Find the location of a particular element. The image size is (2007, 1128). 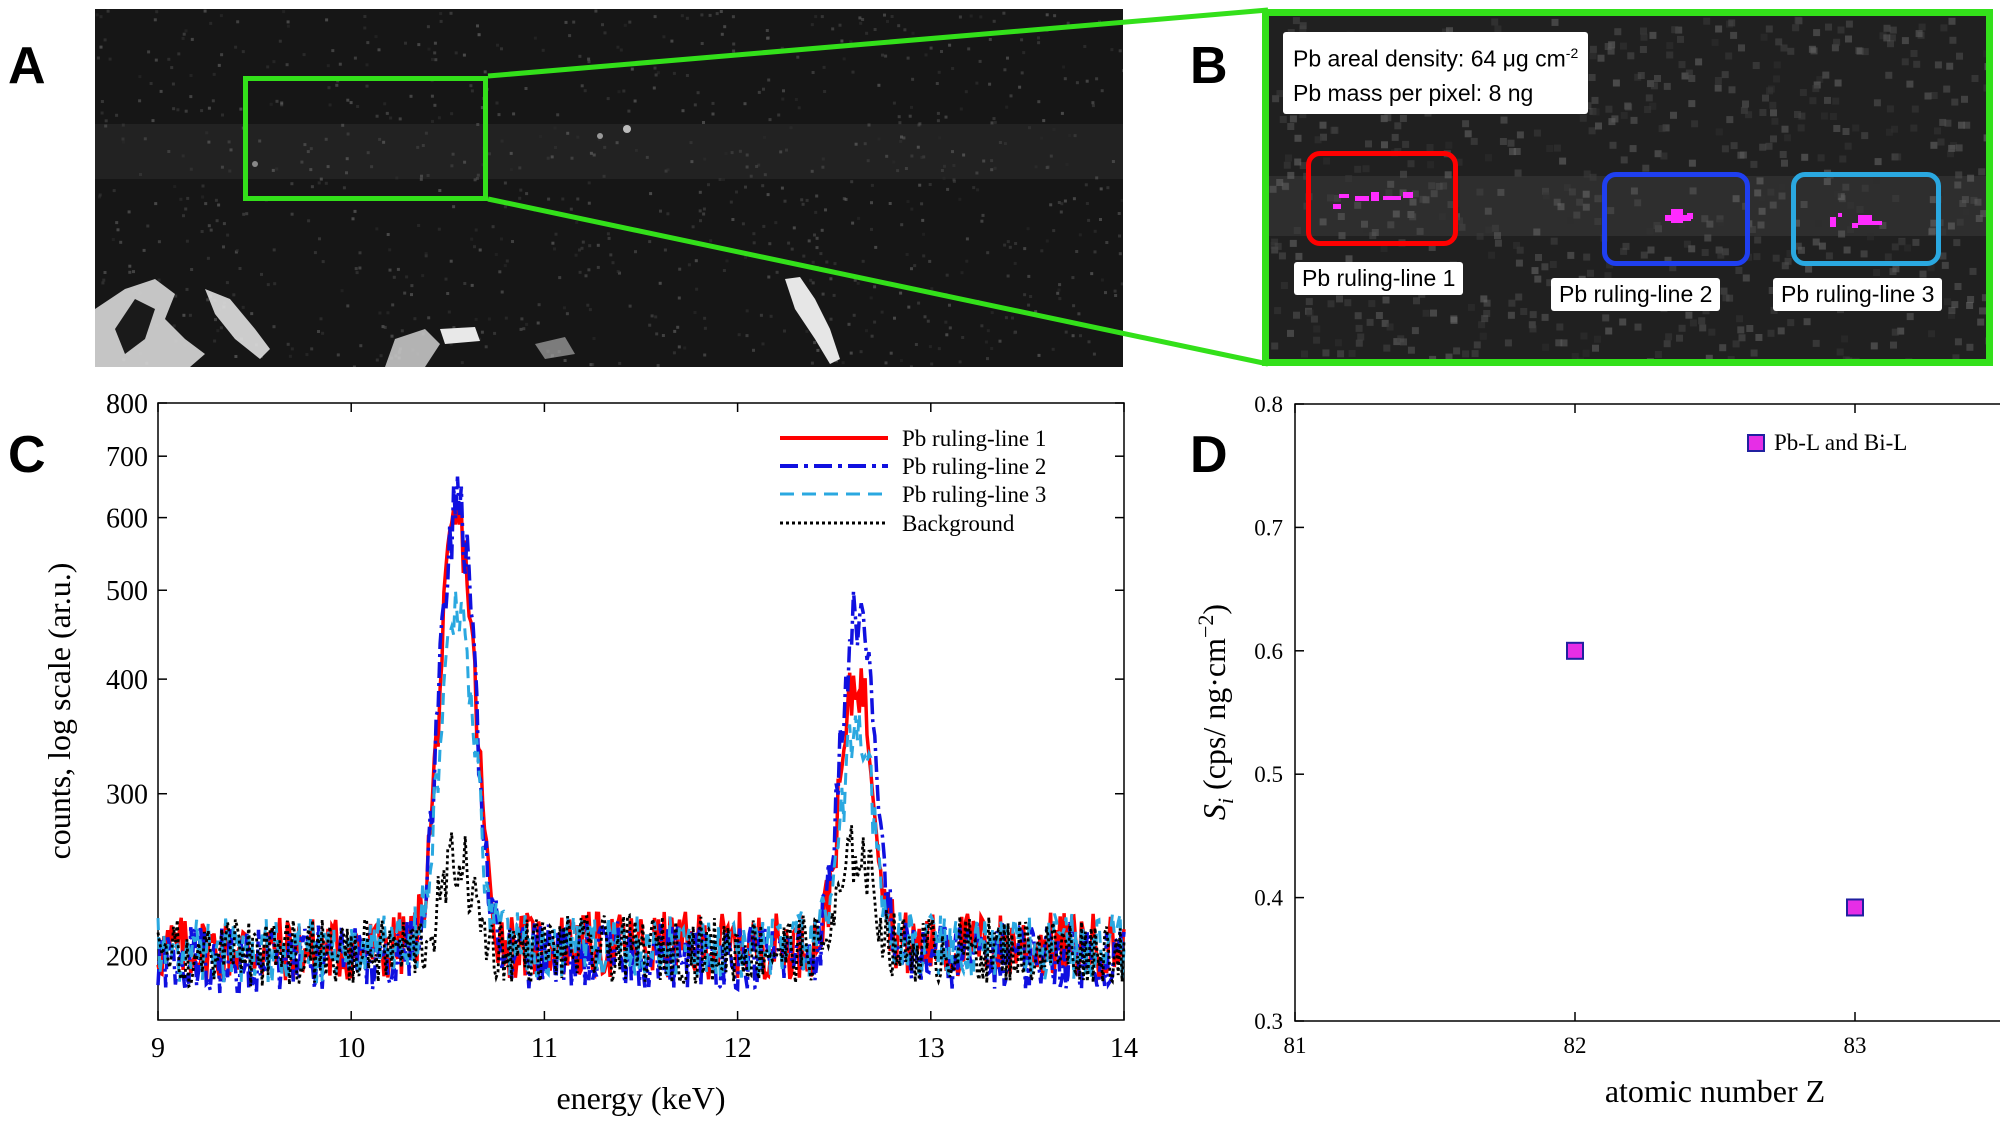

areal-density-exponent: -2 is located at coordinates (1572, 53).